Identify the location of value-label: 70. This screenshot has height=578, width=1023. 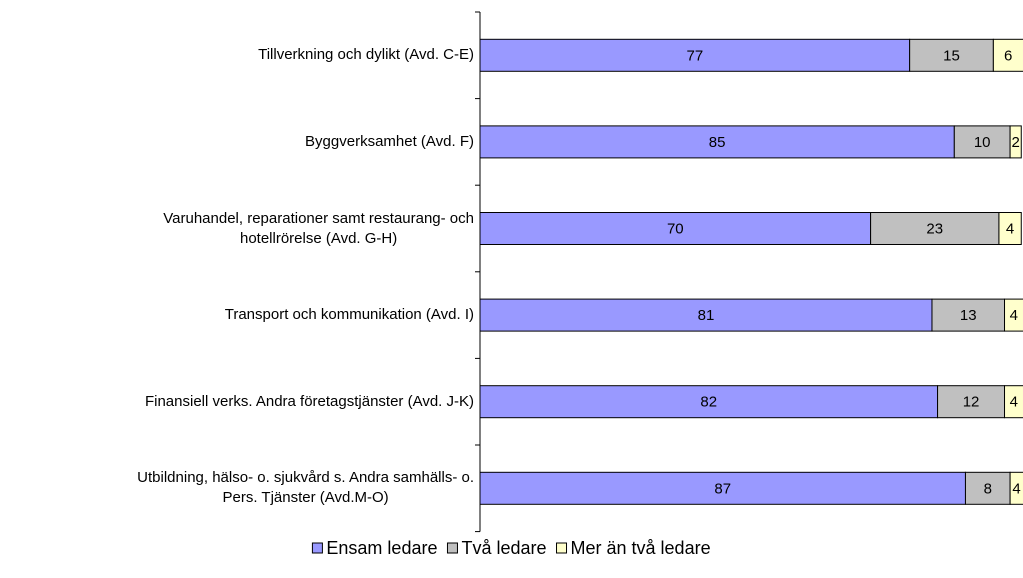
(675, 228).